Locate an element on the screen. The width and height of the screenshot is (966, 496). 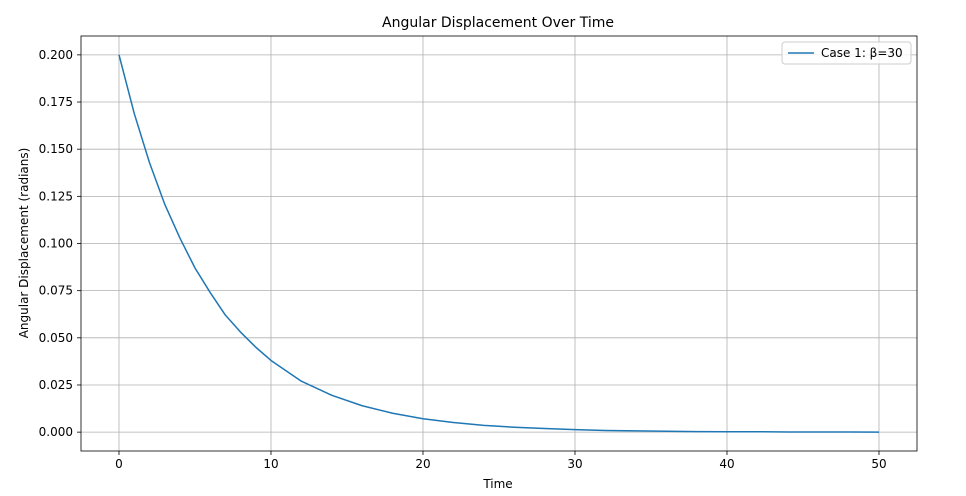
y-tick-label: 0.000 is located at coordinates (56, 432).